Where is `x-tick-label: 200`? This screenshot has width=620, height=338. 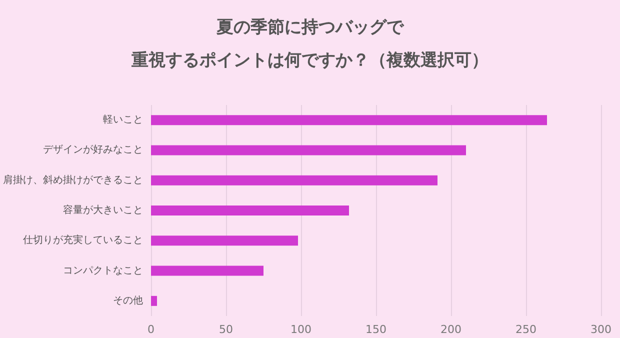
x-tick-label: 200 is located at coordinates (451, 329).